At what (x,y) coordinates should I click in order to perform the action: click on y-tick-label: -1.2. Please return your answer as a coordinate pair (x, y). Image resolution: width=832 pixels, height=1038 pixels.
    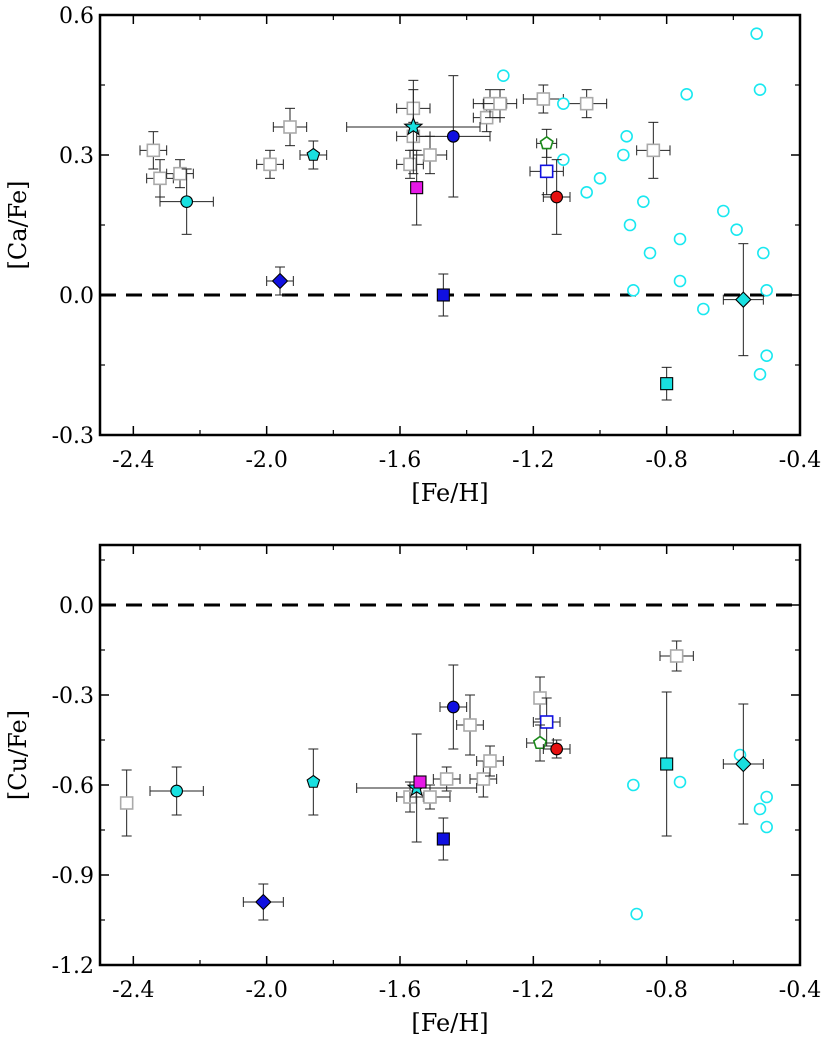
    Looking at the image, I should click on (73, 966).